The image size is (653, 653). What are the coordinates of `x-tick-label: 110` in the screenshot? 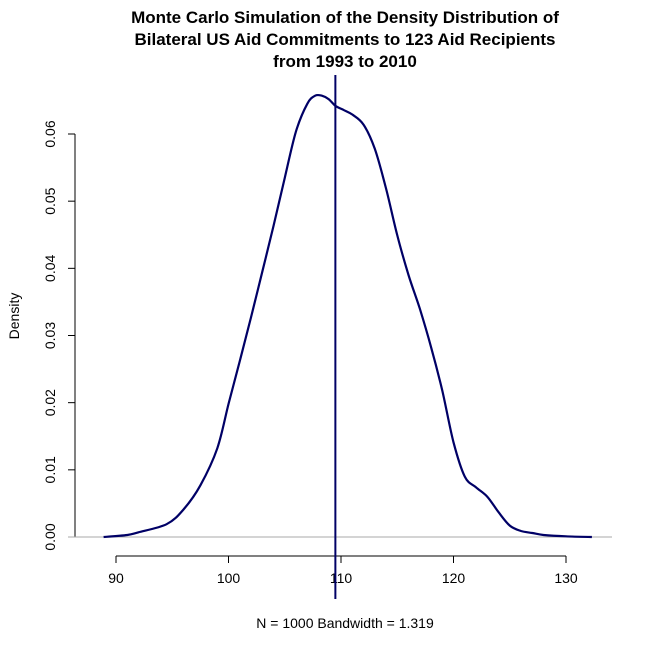 It's located at (341, 578).